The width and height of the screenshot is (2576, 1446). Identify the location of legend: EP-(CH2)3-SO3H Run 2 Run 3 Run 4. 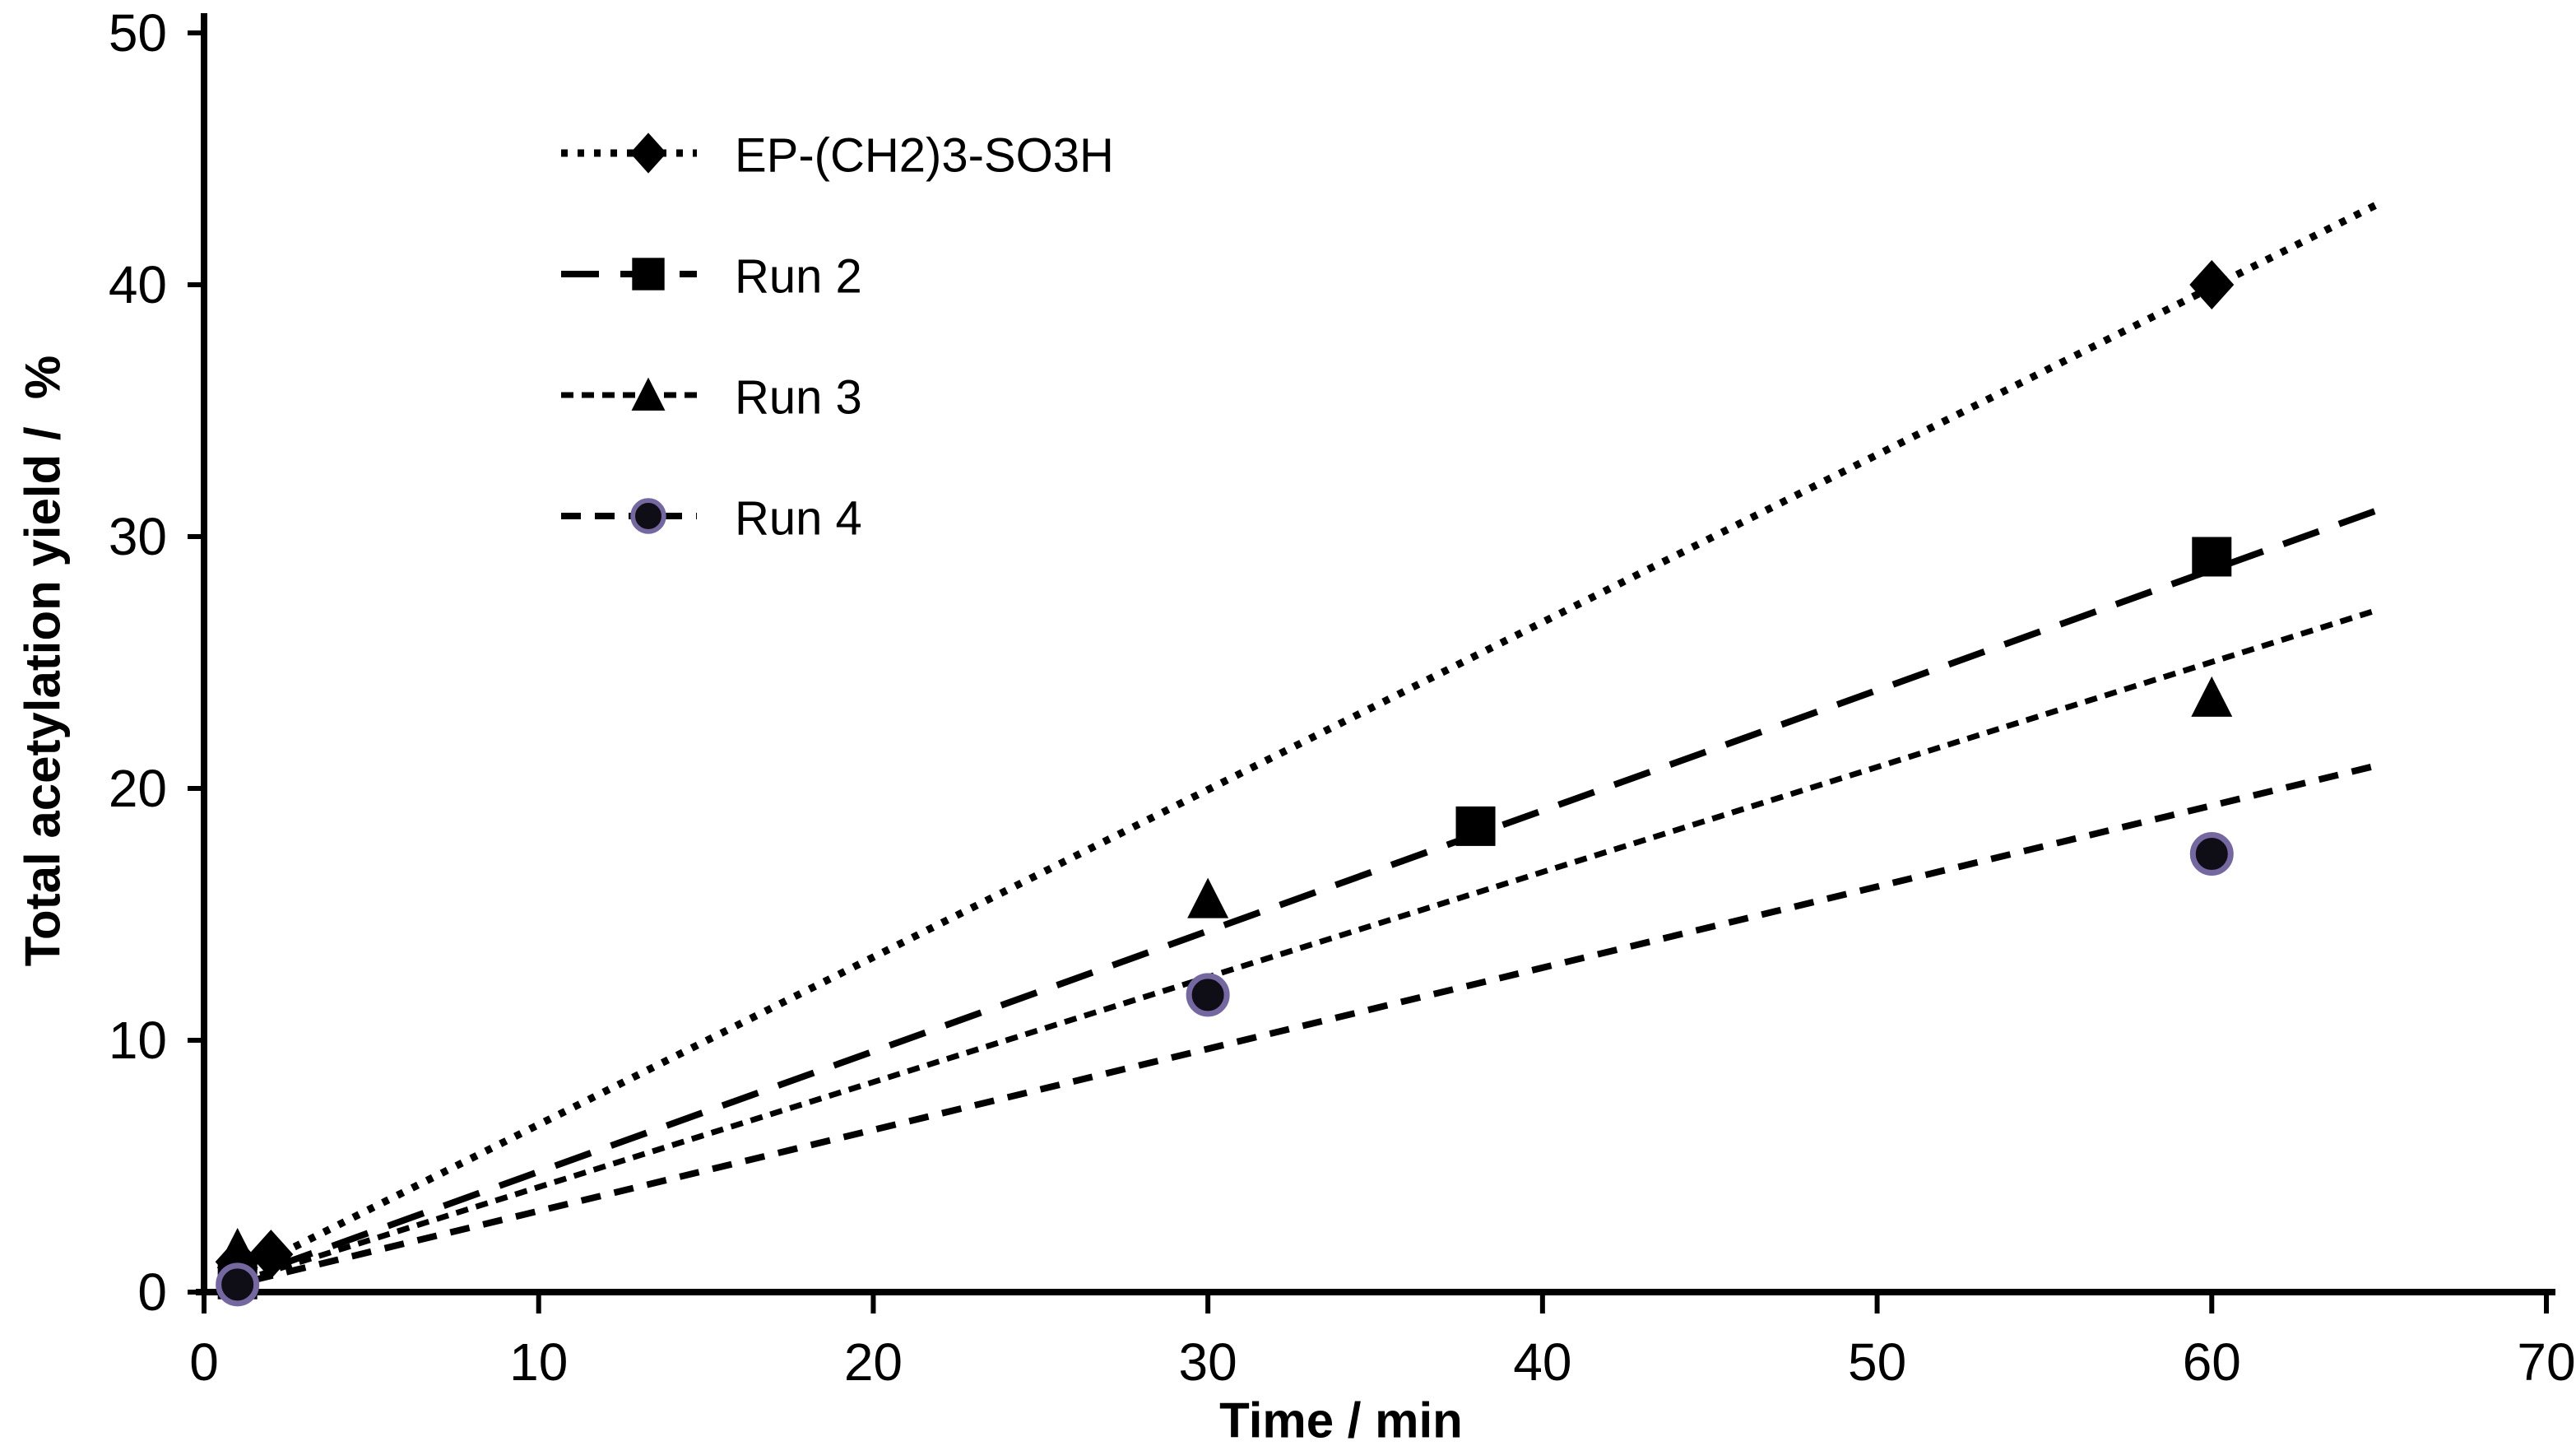
(837, 337).